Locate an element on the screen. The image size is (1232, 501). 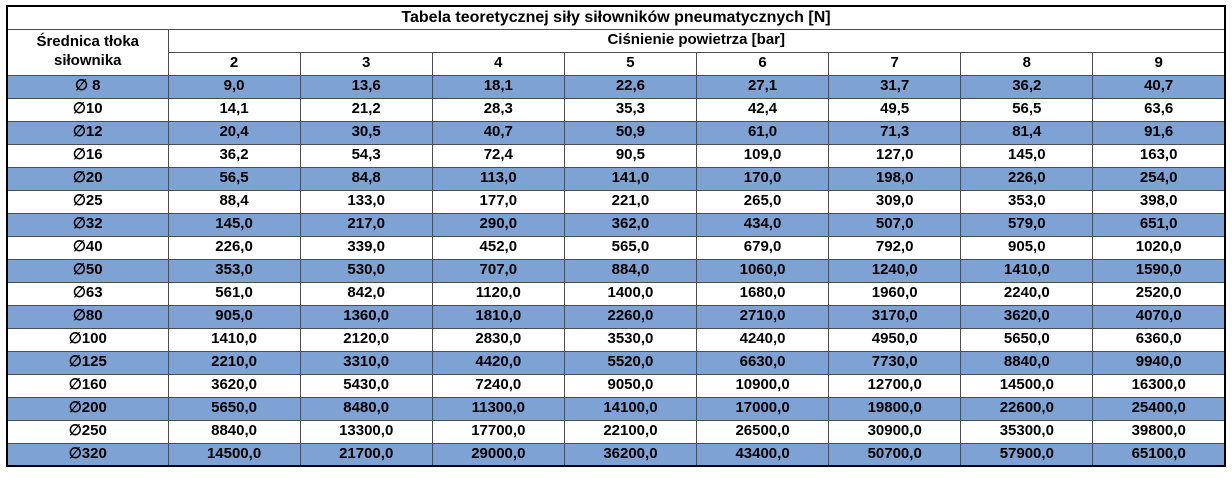
force-value-cell: 5430,0 is located at coordinates (366, 385).